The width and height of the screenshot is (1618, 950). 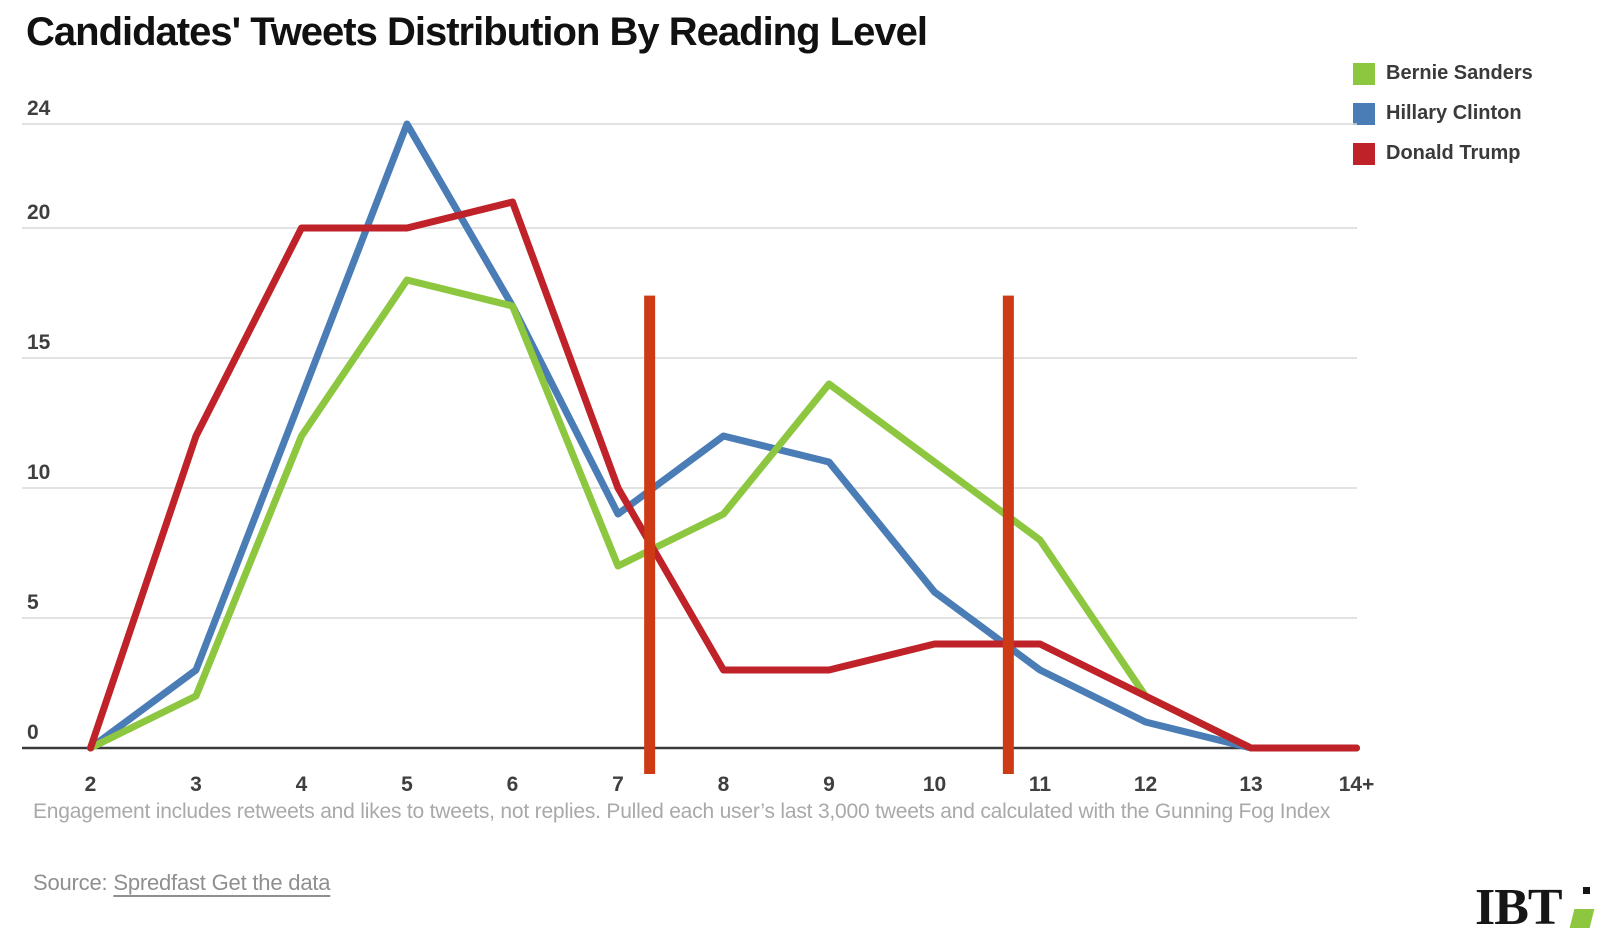 What do you see at coordinates (1581, 919) in the screenshot?
I see `logo-green-square-icon` at bounding box center [1581, 919].